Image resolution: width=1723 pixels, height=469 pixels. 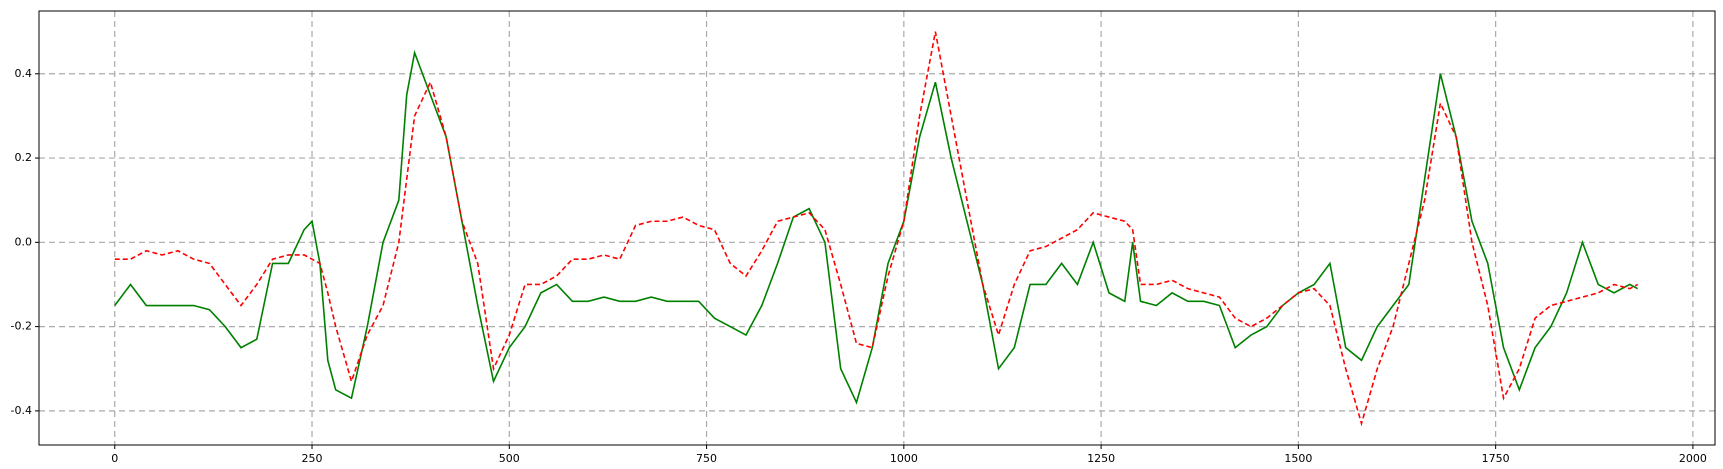 I want to click on y-tick-label: -0.4, so click(x=21, y=410).